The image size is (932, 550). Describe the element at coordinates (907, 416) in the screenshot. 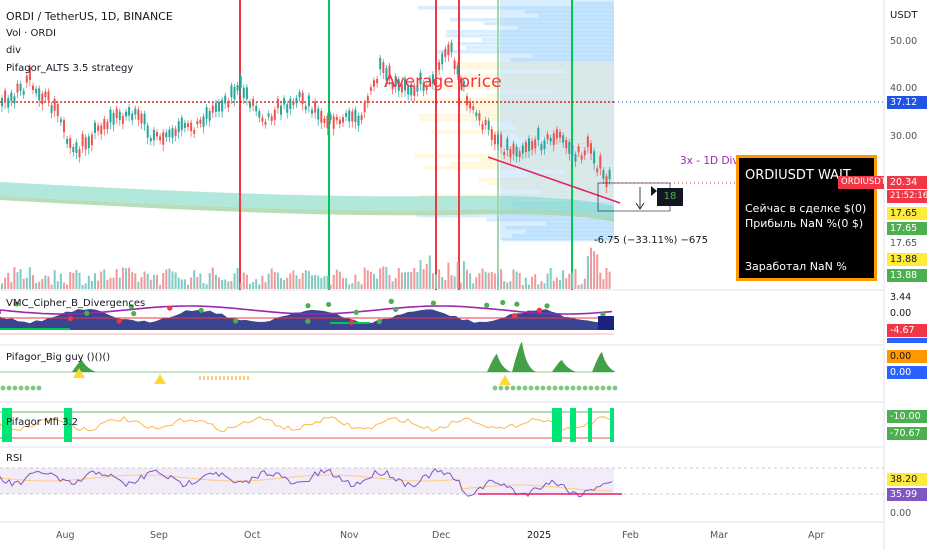

I see `mfi-value-tag: -10.00` at that location.